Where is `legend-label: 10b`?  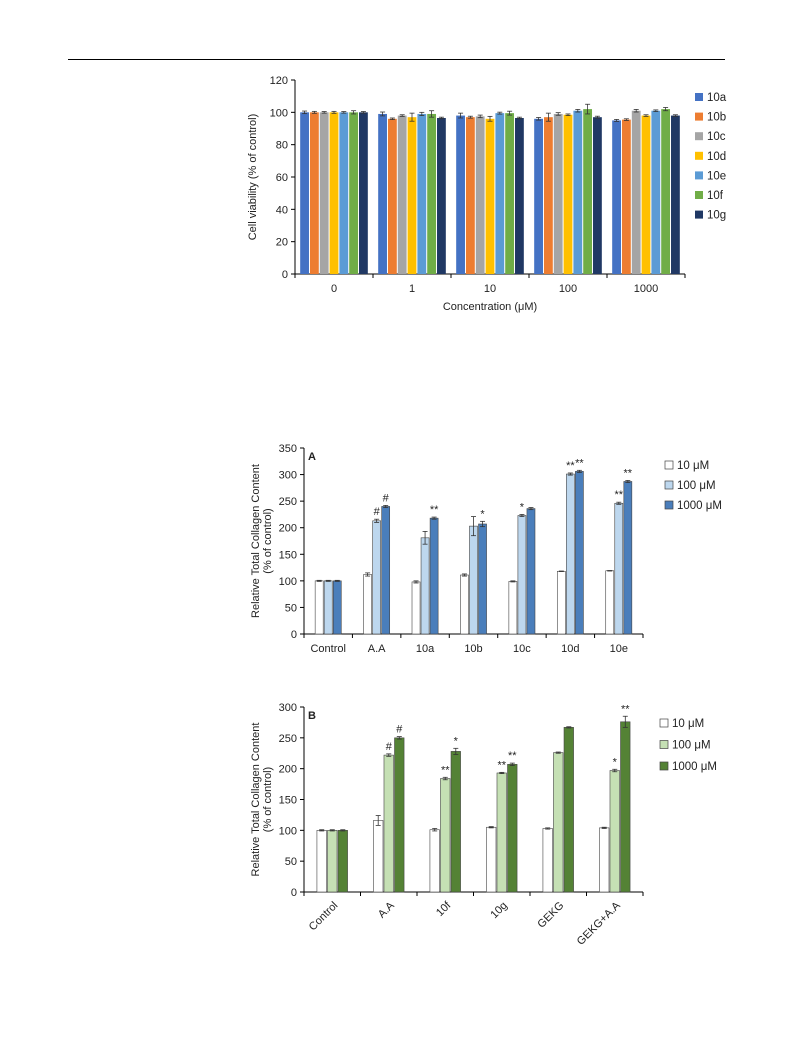 legend-label: 10b is located at coordinates (716, 118).